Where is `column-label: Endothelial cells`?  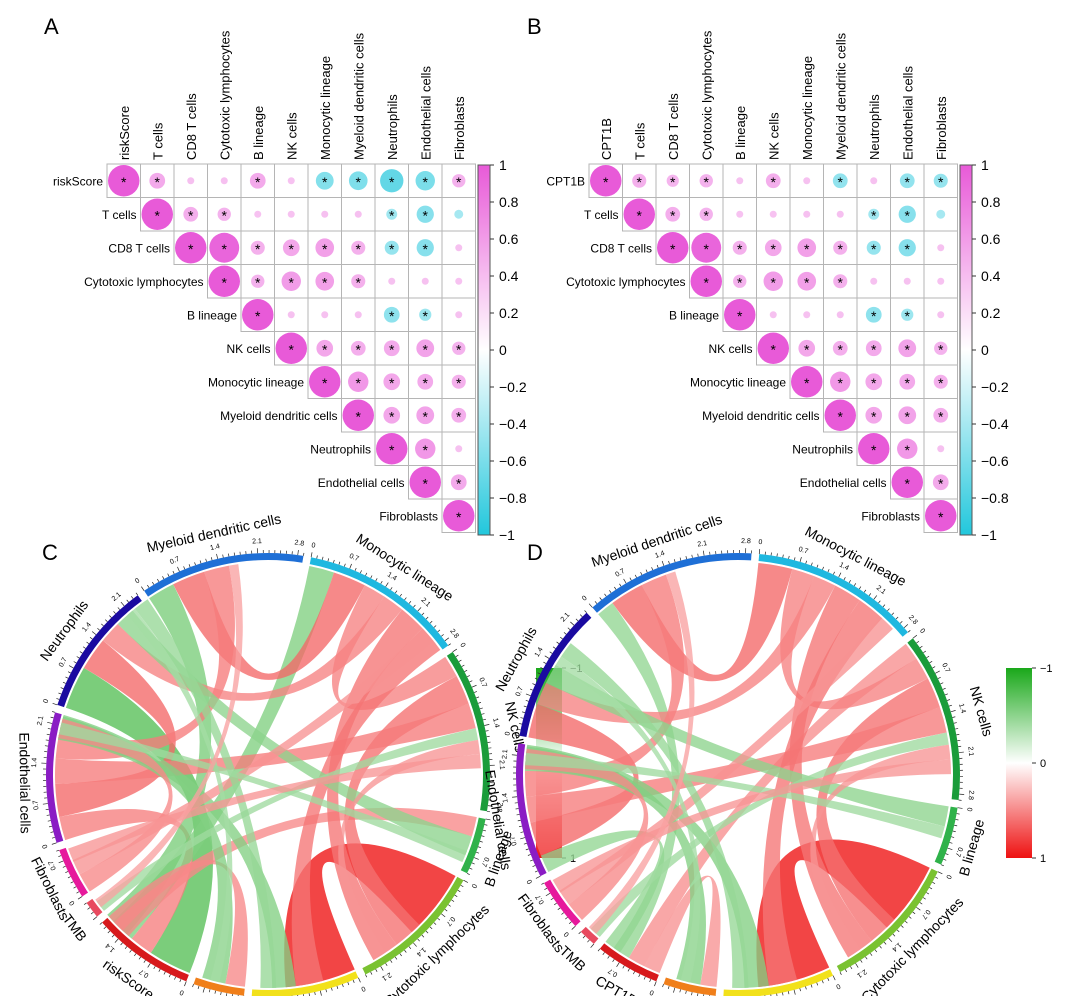 column-label: Endothelial cells is located at coordinates (907, 113).